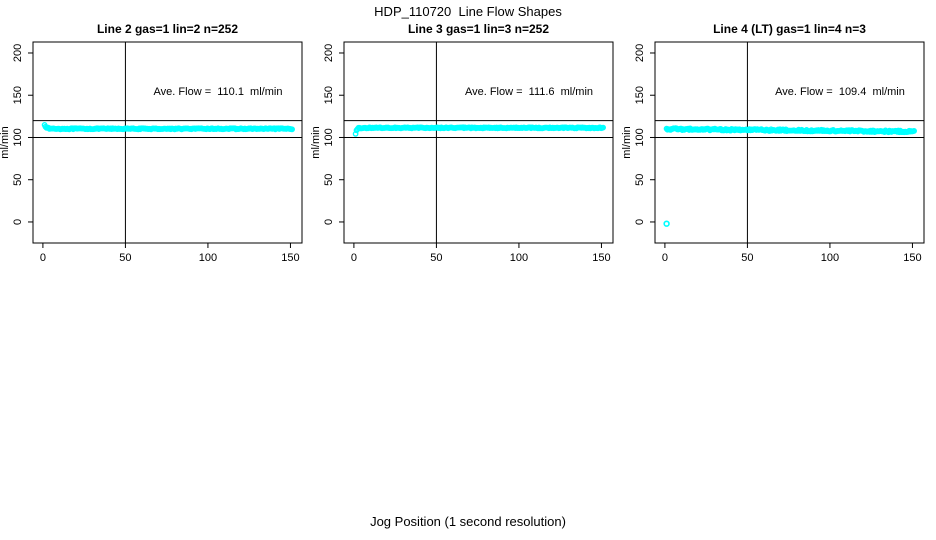  What do you see at coordinates (468, 521) in the screenshot?
I see `x-axis-title: Jog Position (1 second resolution)` at bounding box center [468, 521].